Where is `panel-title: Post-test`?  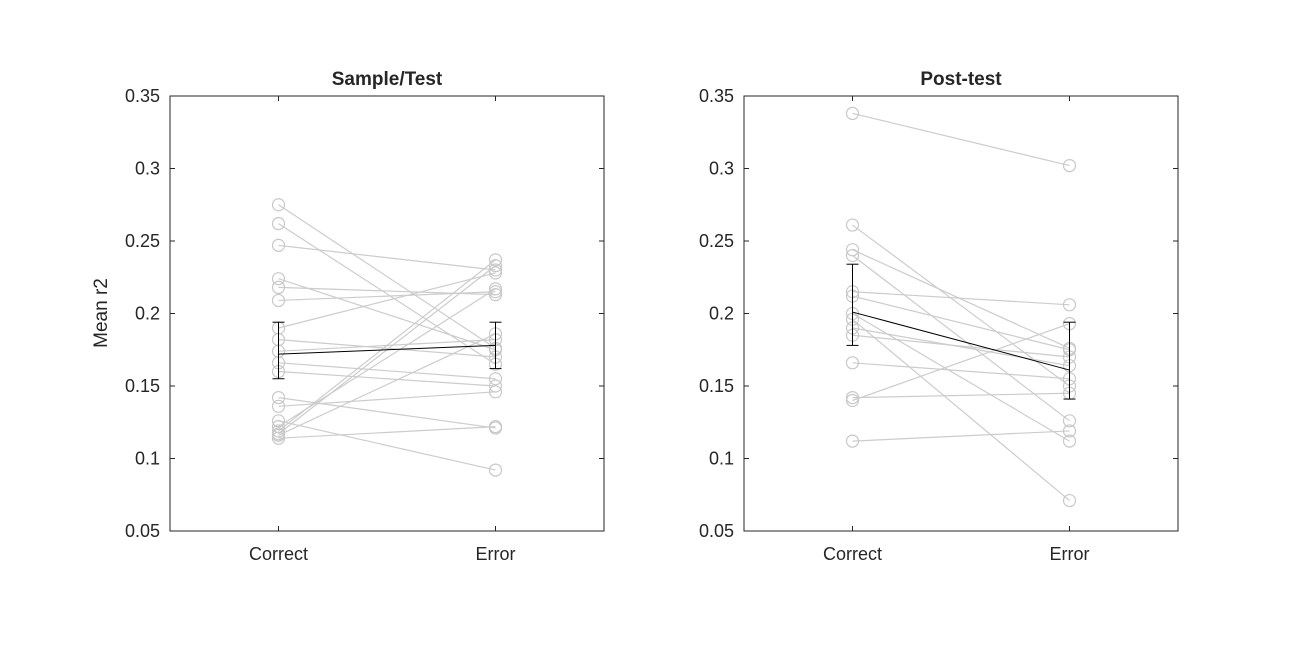
panel-title: Post-test is located at coordinates (961, 79).